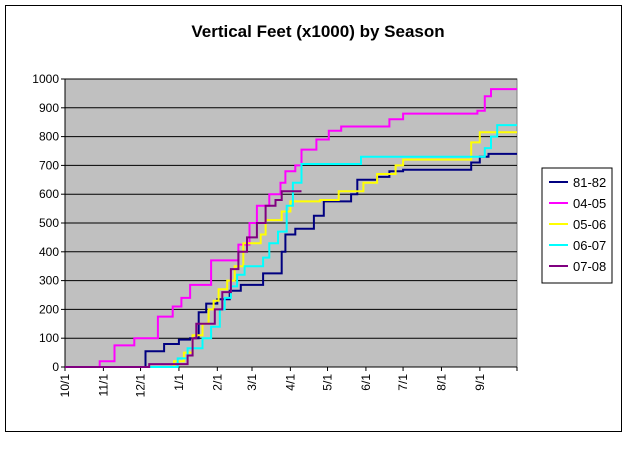 The width and height of the screenshot is (635, 476). I want to click on x-tick-label: 6/1, so click(366, 382).